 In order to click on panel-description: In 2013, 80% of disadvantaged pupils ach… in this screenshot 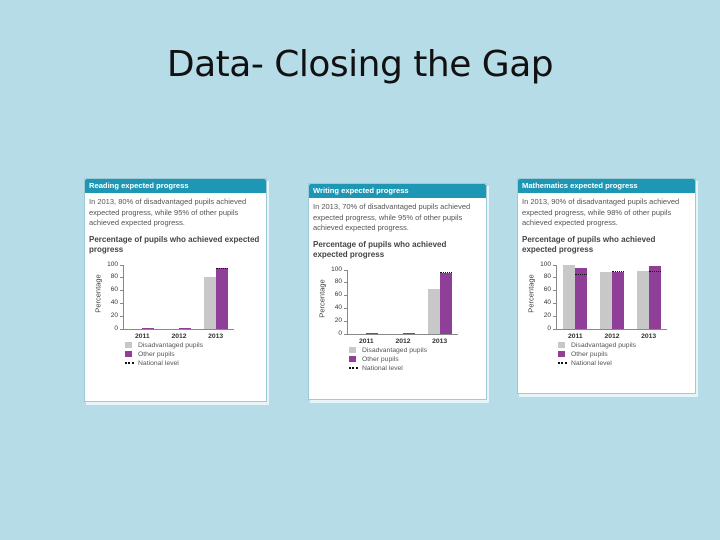, I will do `click(168, 212)`.